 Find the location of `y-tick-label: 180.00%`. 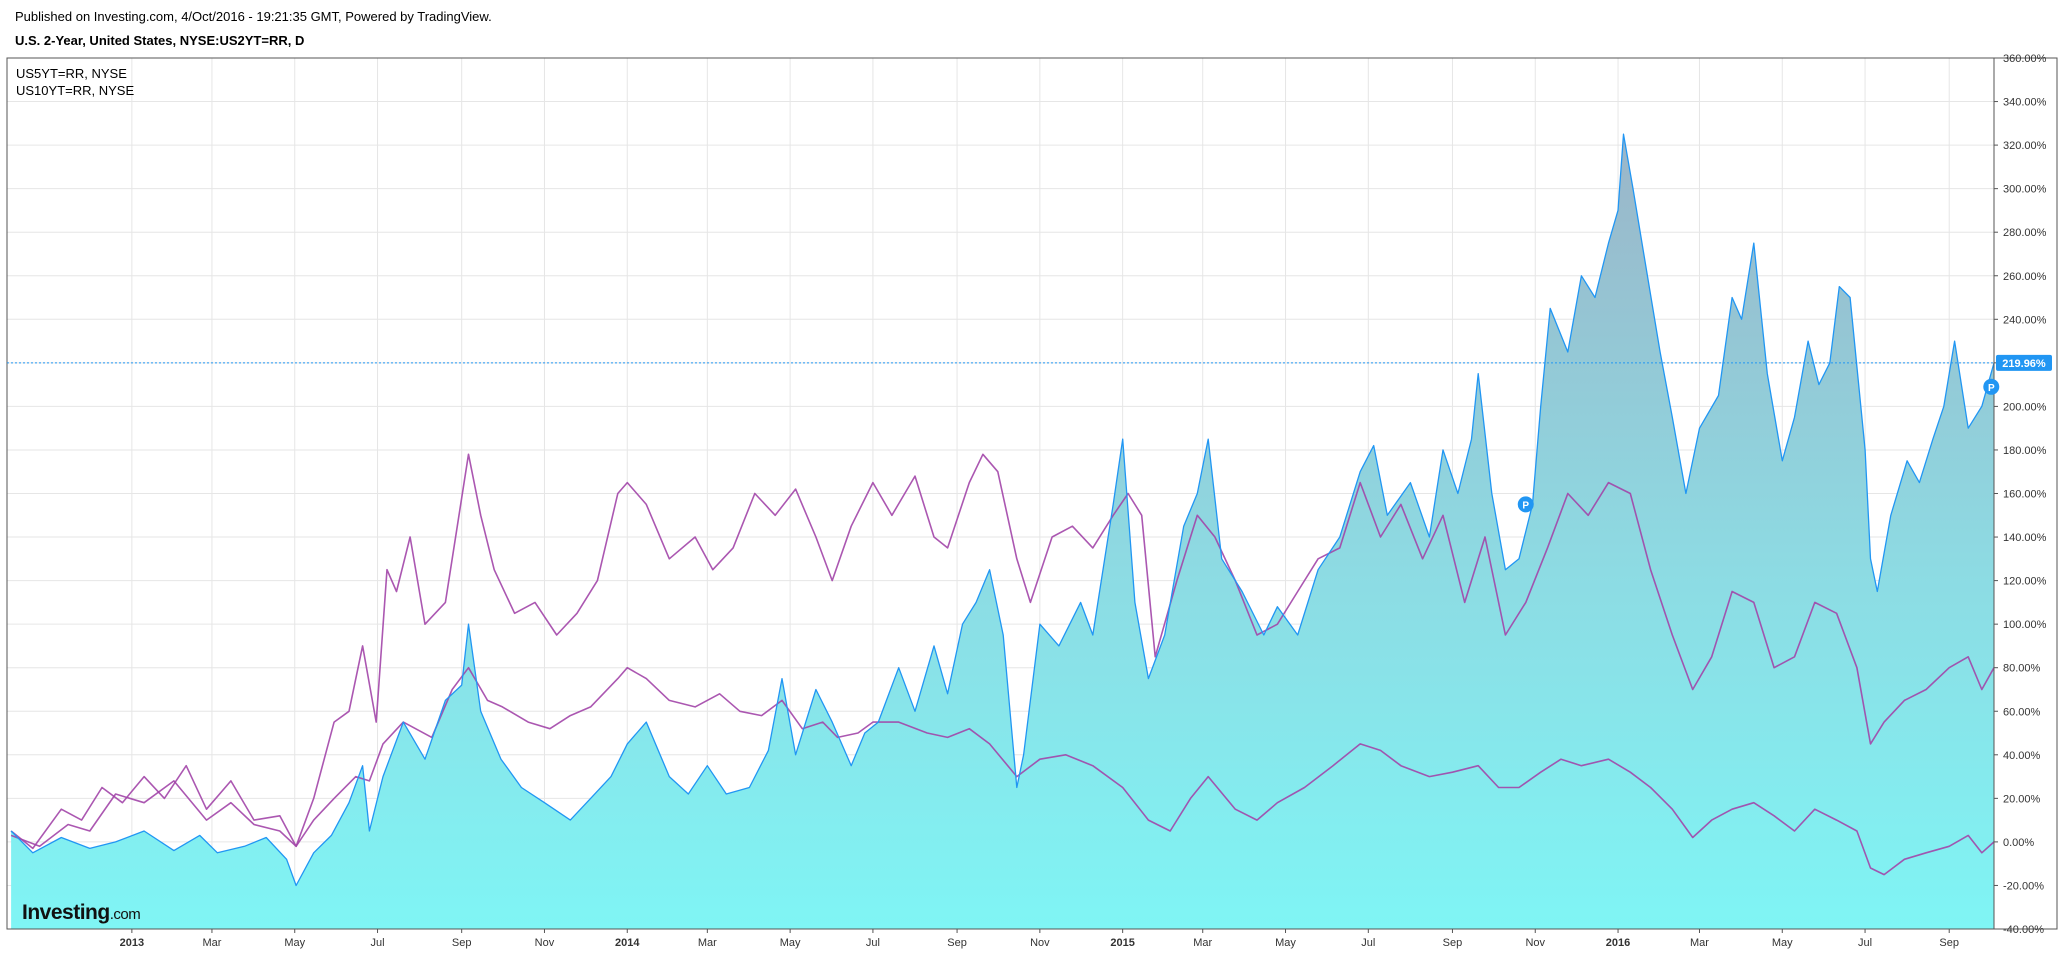

y-tick-label: 180.00% is located at coordinates (2025, 451).